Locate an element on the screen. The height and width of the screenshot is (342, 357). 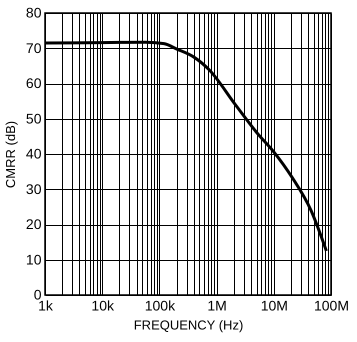
x-tick-label: 100M is located at coordinates (332, 306).